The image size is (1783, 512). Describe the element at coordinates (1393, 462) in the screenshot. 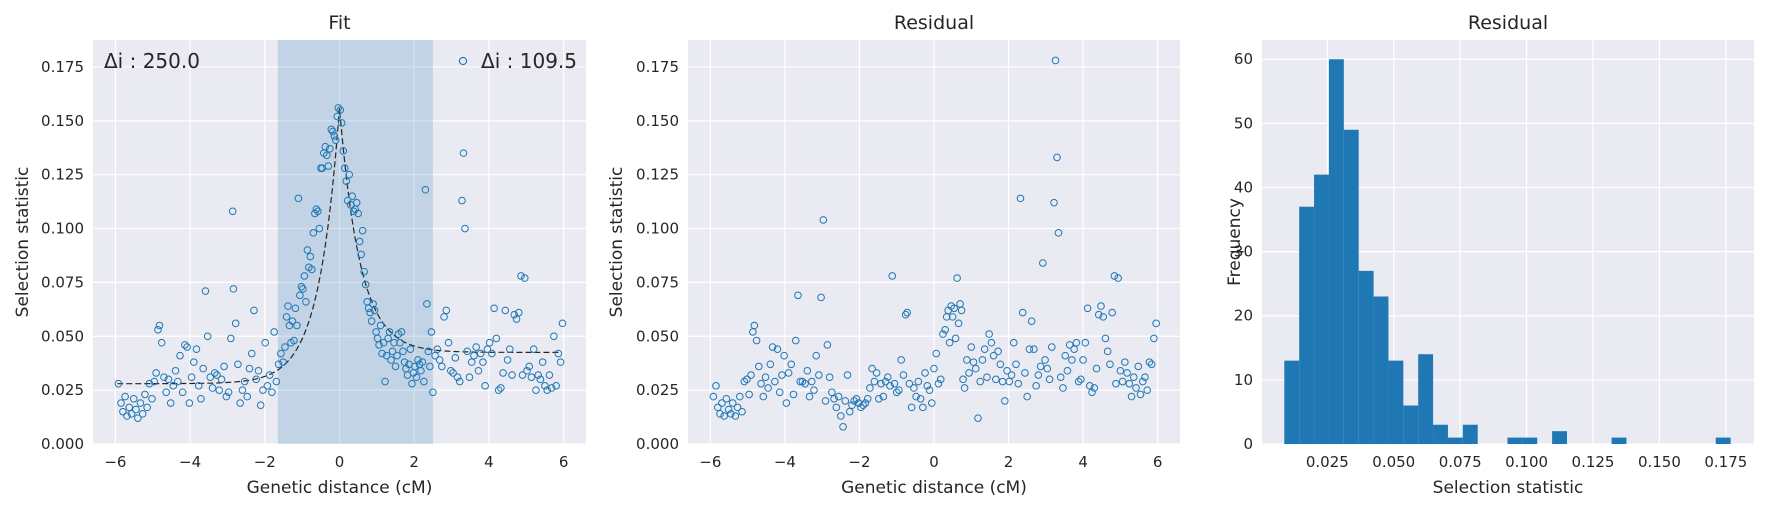

I see `residual-histogram-x-tick-label: 0.050` at that location.